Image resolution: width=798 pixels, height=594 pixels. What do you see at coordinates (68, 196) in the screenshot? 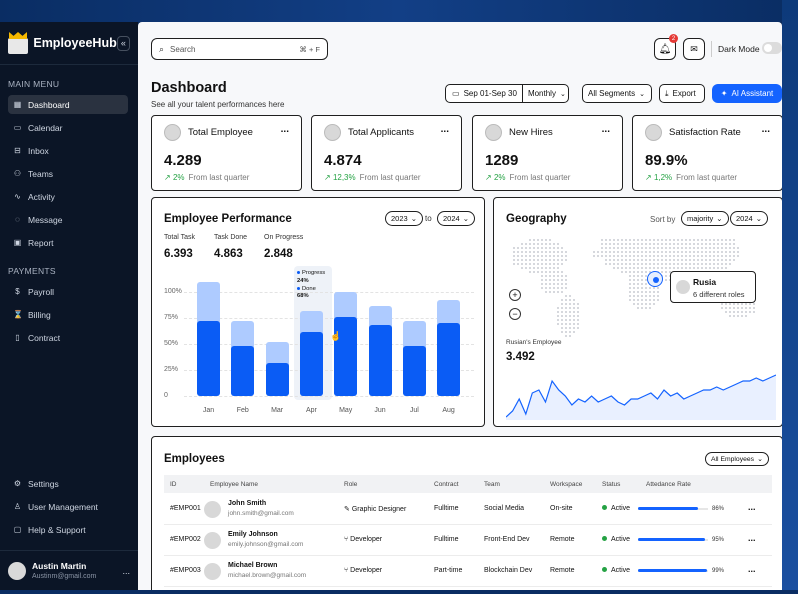
I see `sidebar-item-activity: ∿ Activity` at bounding box center [68, 196].